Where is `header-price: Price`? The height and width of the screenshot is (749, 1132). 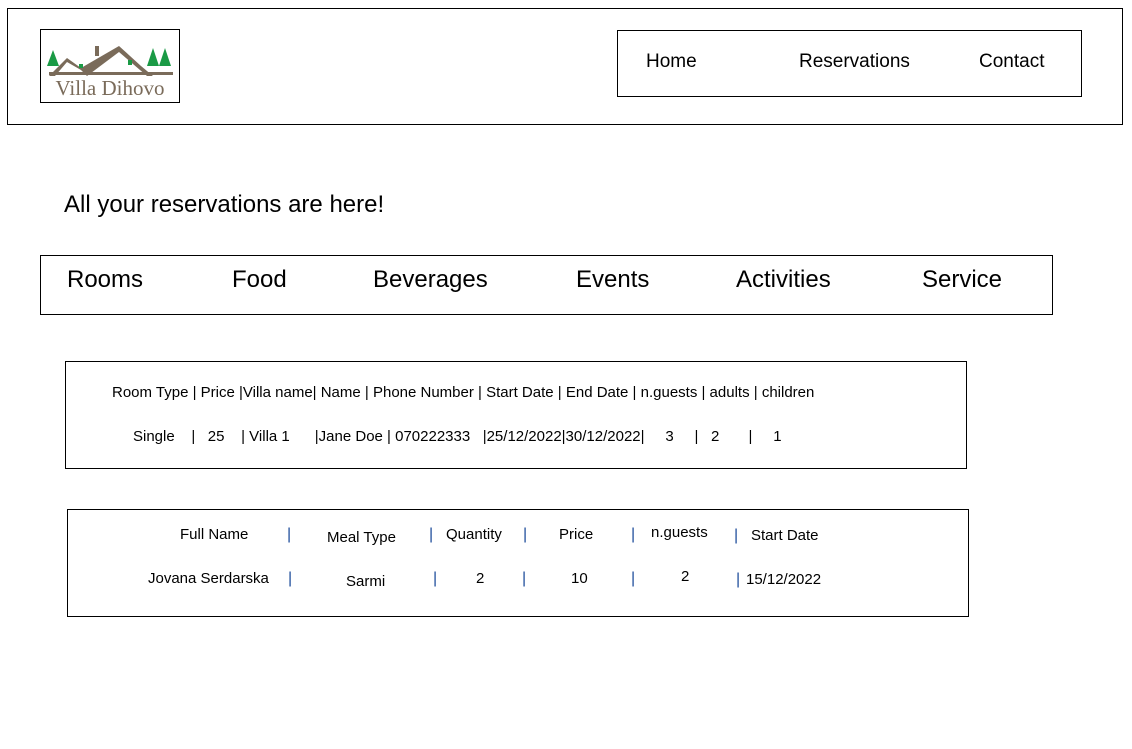
header-price: Price is located at coordinates (576, 534).